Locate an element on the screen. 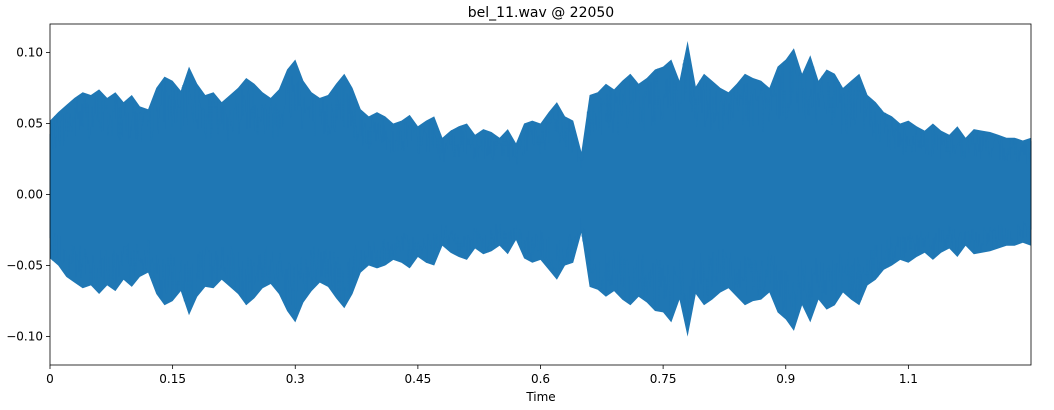 This screenshot has height=410, width=1054. chart-title: bel_11.wav @ 22050 is located at coordinates (541, 13).